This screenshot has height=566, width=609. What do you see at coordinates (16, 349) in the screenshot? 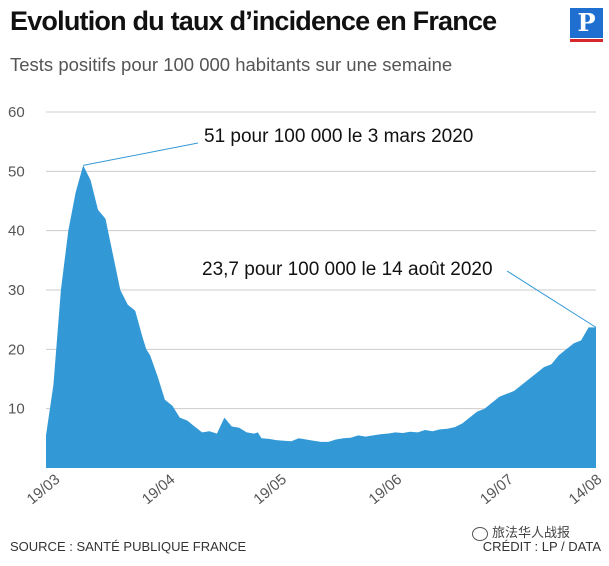
I see `y-tick-label: 20` at bounding box center [16, 349].